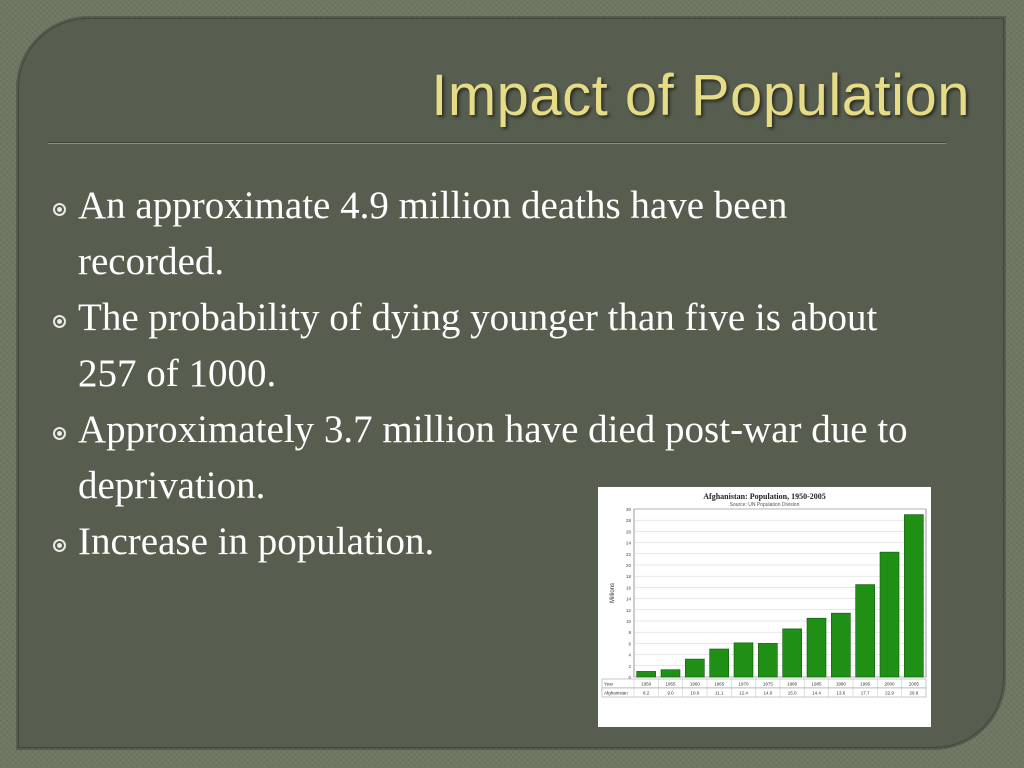 This screenshot has width=1024, height=768. I want to click on table-cell: 1985, so click(816, 684).